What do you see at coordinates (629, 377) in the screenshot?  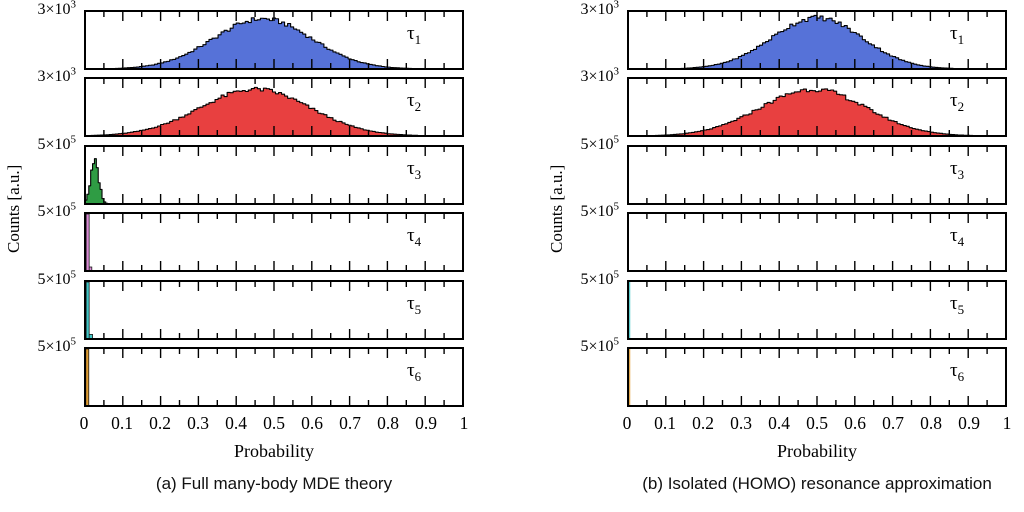 I see `histogram-hairline-tau6` at bounding box center [629, 377].